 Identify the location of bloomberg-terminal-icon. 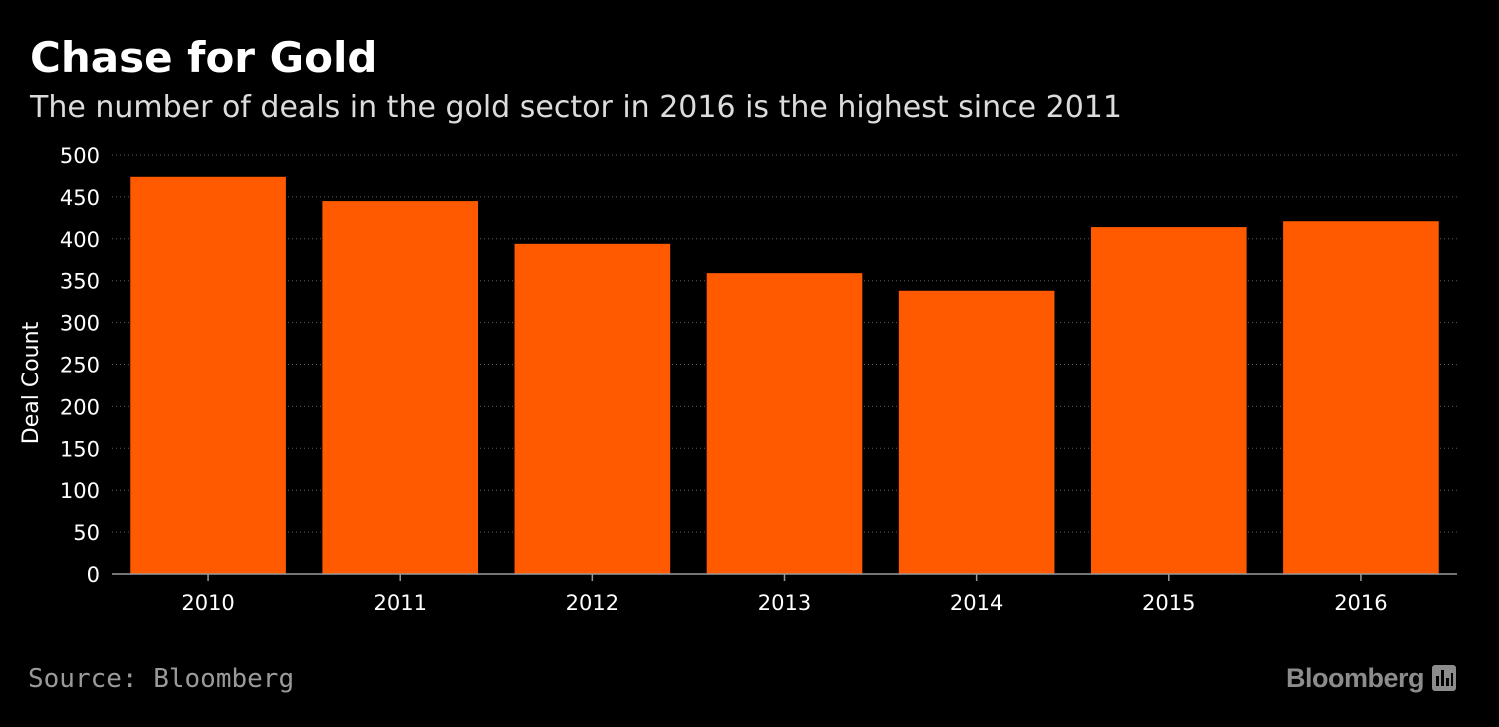
(1444, 678).